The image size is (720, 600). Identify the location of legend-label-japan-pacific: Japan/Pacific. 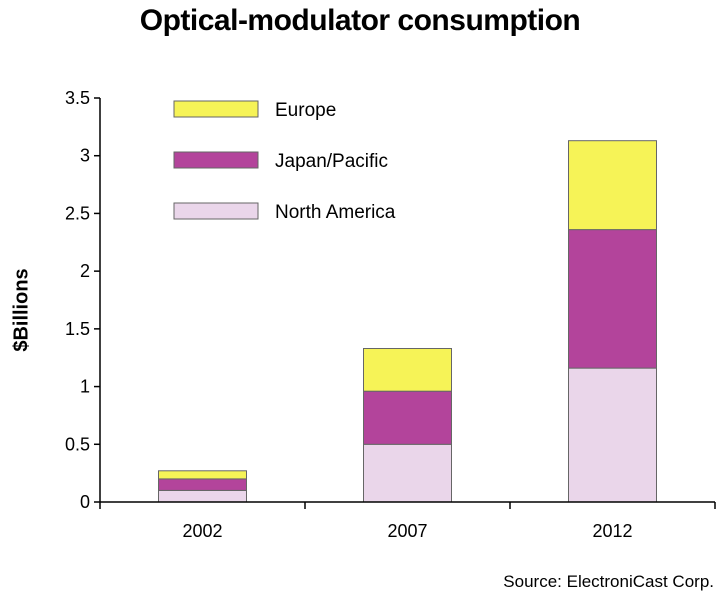
(331, 161).